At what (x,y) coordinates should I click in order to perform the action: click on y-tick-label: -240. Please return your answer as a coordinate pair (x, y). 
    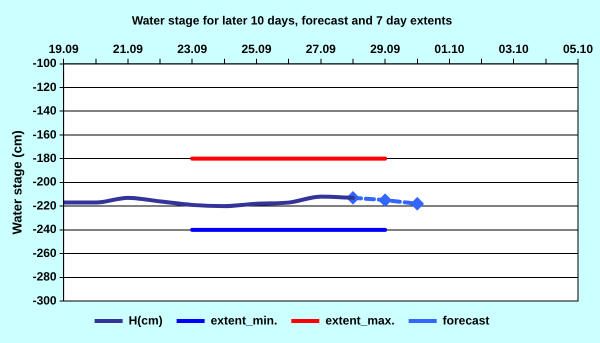
    Looking at the image, I should click on (44, 229).